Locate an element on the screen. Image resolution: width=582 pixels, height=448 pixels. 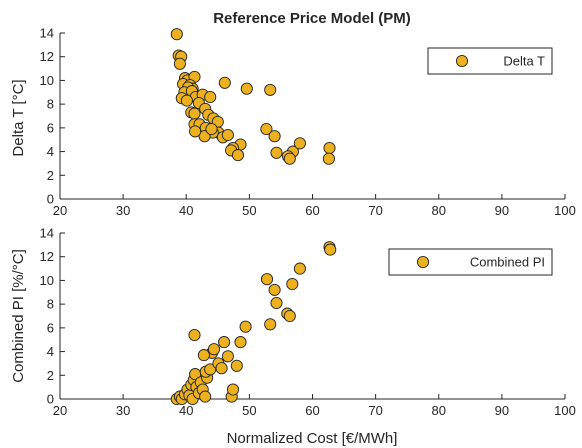
delta-t-x-tick-label: 30 is located at coordinates (123, 210).